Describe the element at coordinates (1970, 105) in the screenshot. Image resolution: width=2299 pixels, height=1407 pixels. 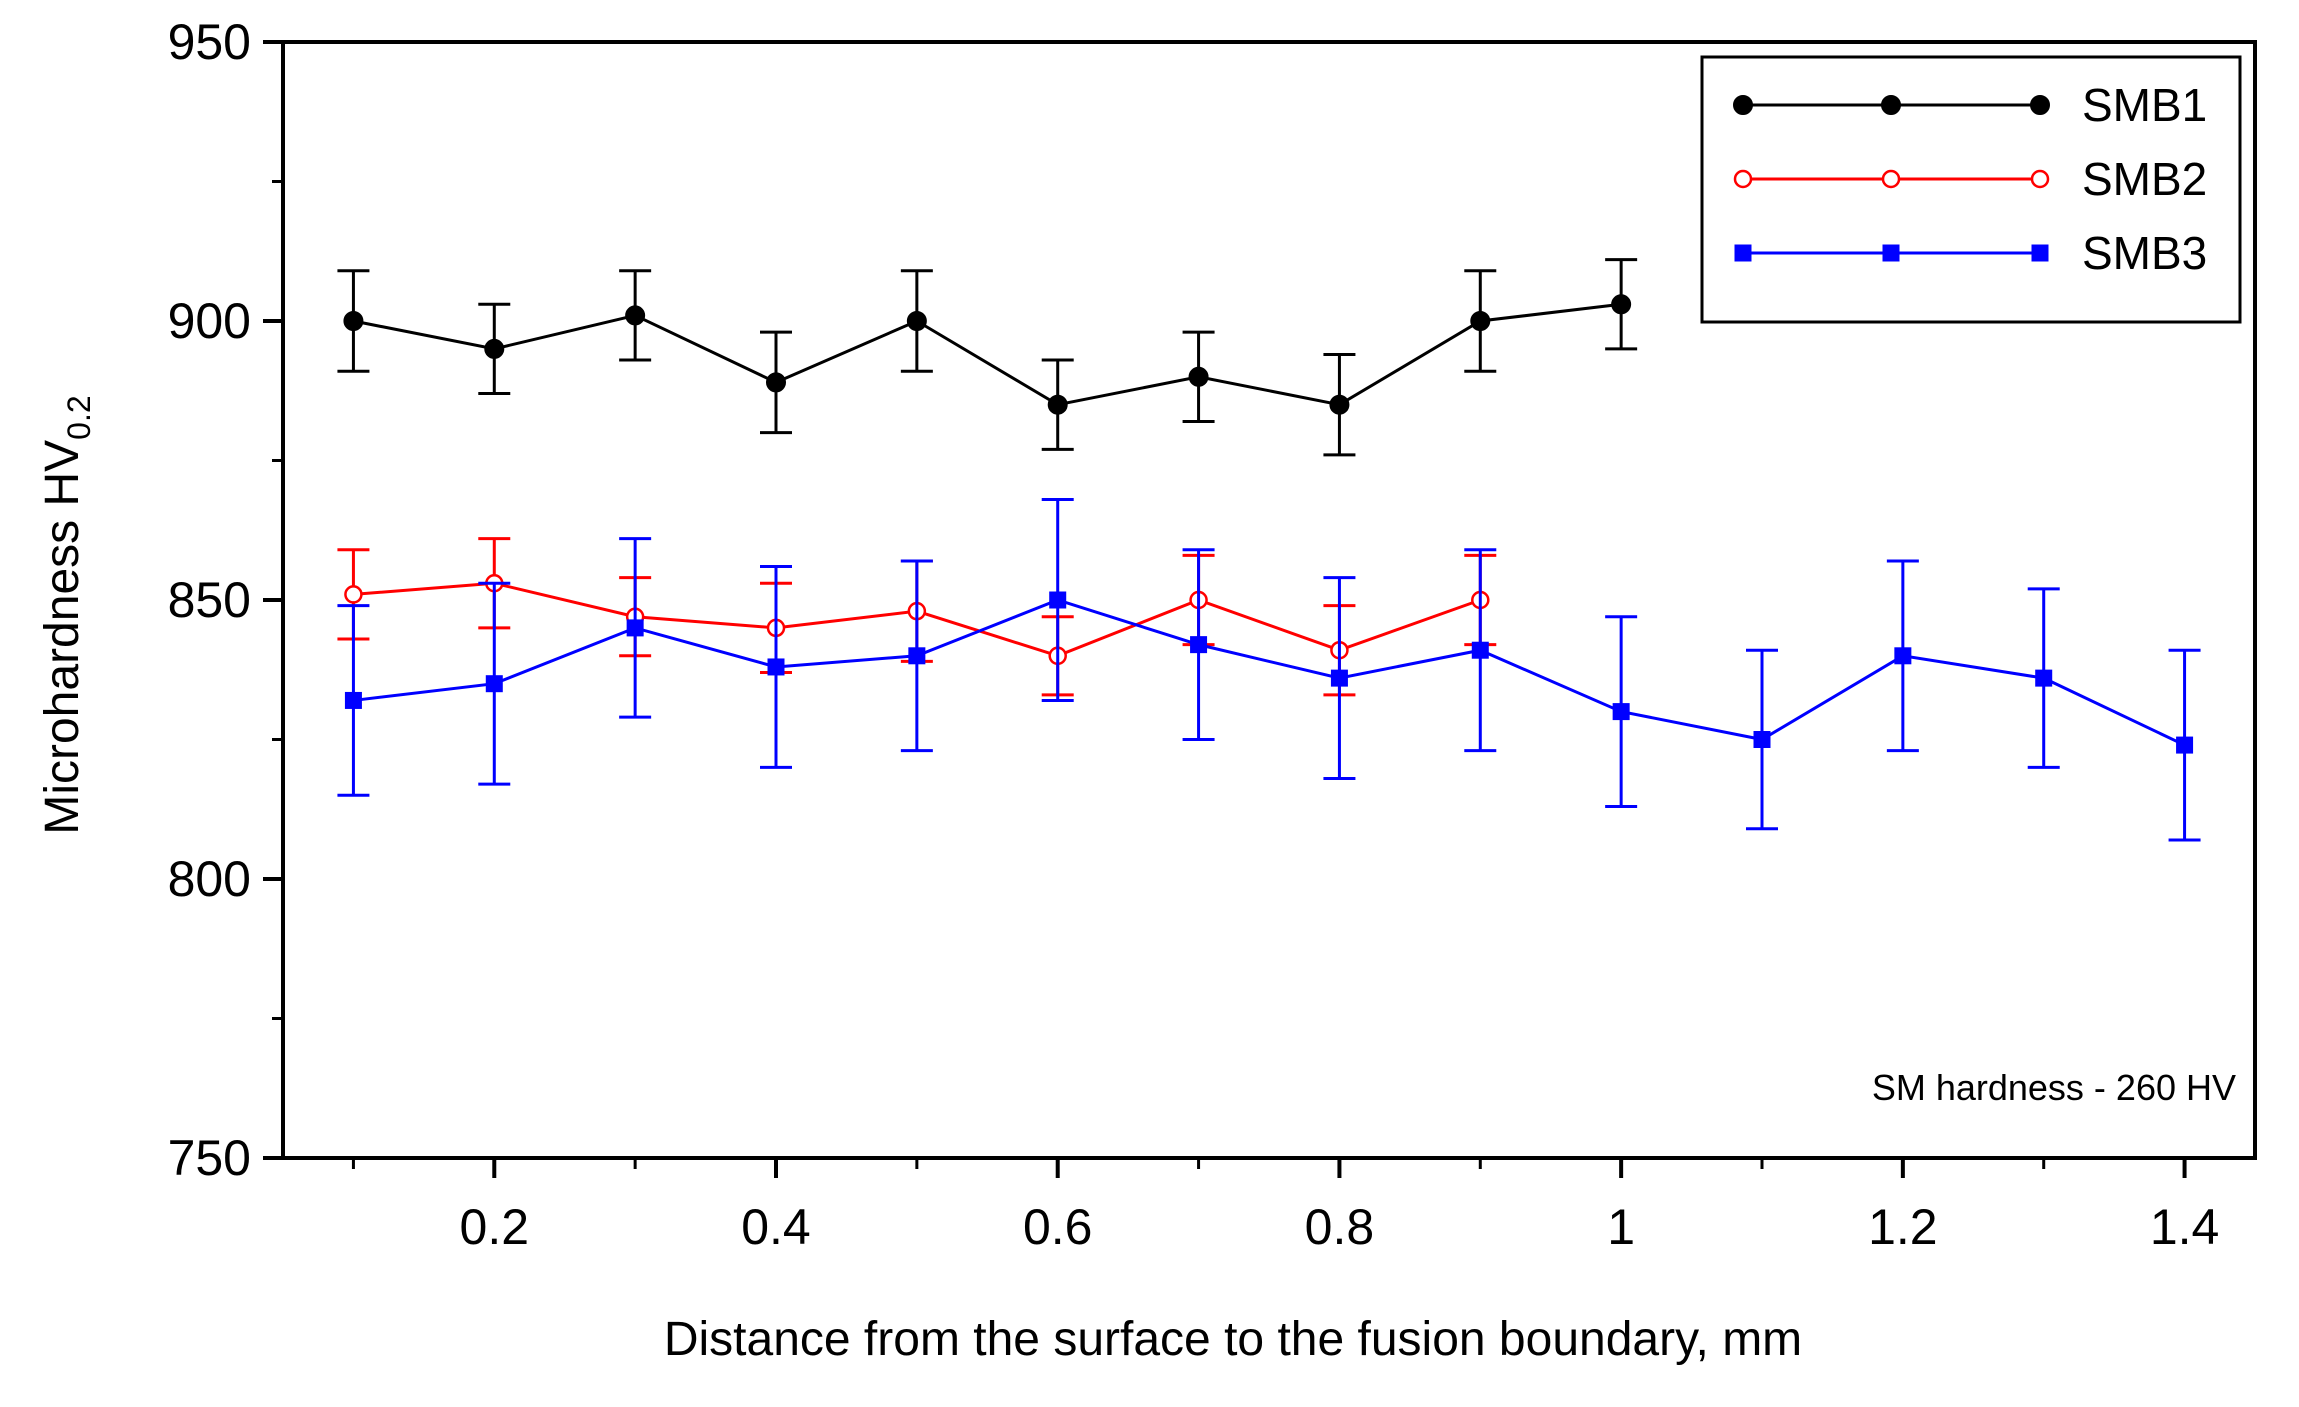
I see `legend-item-smb1: SMB1` at that location.